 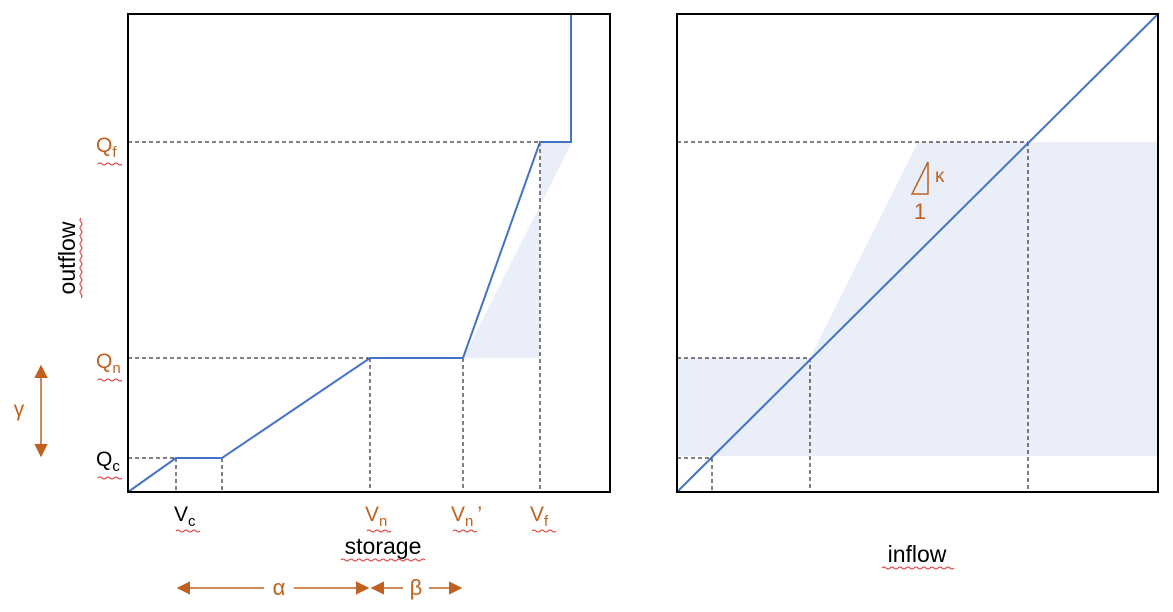 I want to click on q-n-label: Qn, so click(x=108, y=363).